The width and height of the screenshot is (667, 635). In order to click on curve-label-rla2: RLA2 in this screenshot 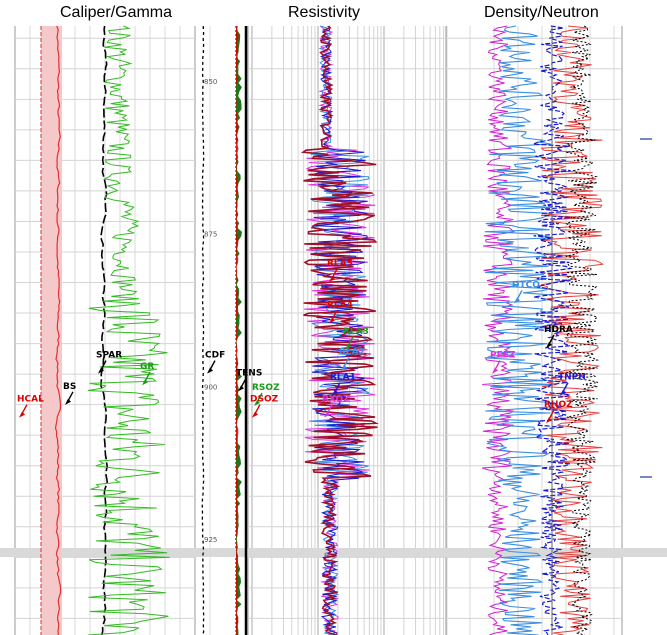, I will do `click(352, 353)`.